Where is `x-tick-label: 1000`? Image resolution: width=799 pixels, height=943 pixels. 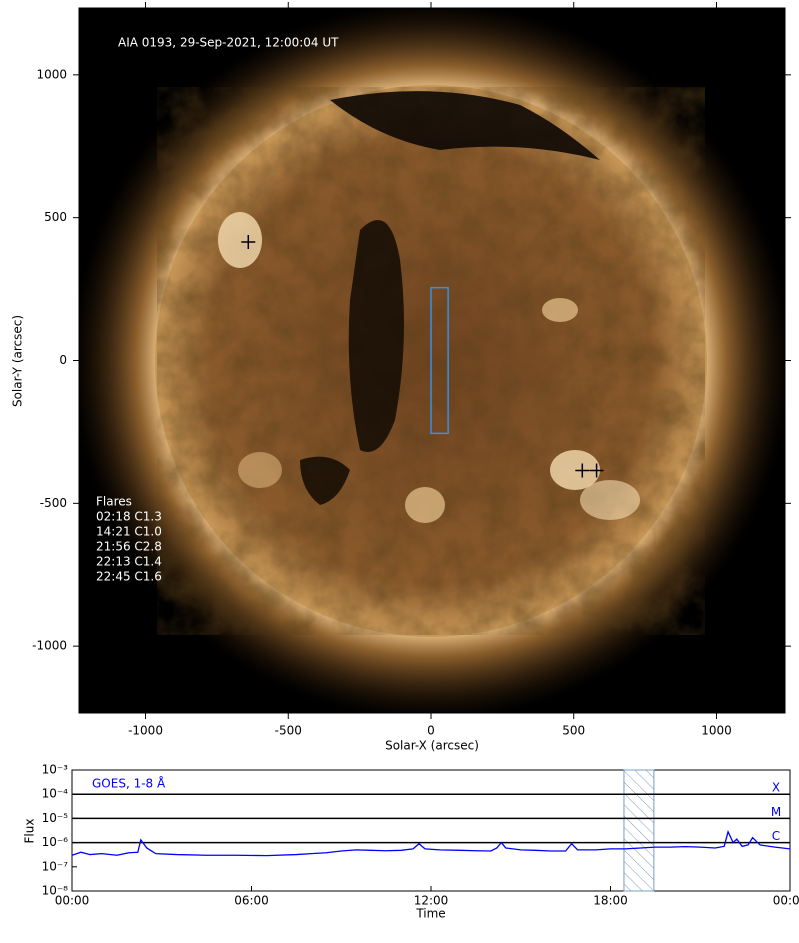 x-tick-label: 1000 is located at coordinates (716, 731).